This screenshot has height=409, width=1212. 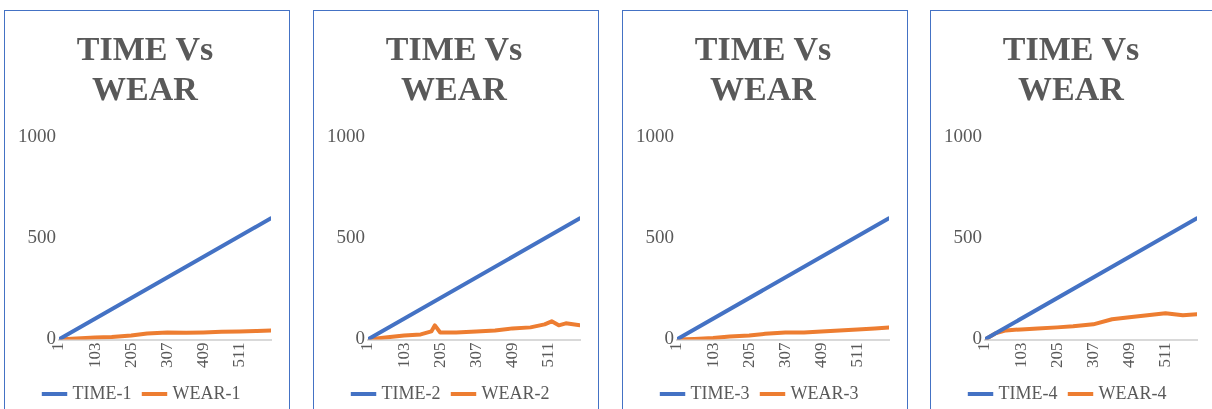 I want to click on legend-label: TIME-3, so click(x=720, y=392).